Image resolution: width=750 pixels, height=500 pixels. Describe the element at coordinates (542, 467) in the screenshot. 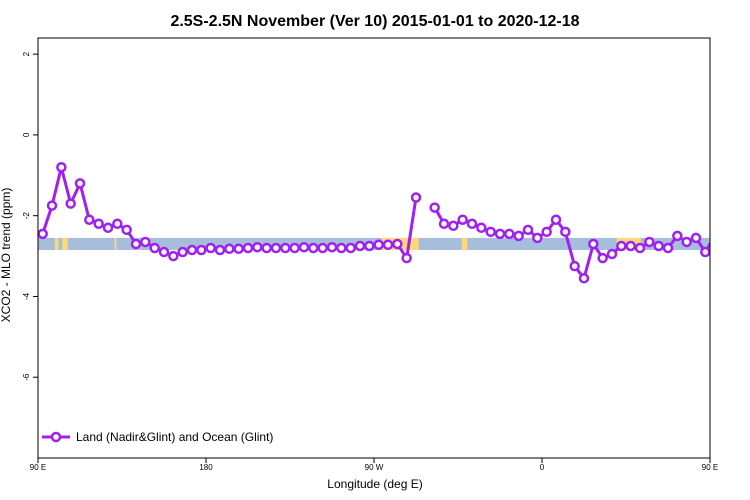

I see `x-tick-label: 0` at that location.